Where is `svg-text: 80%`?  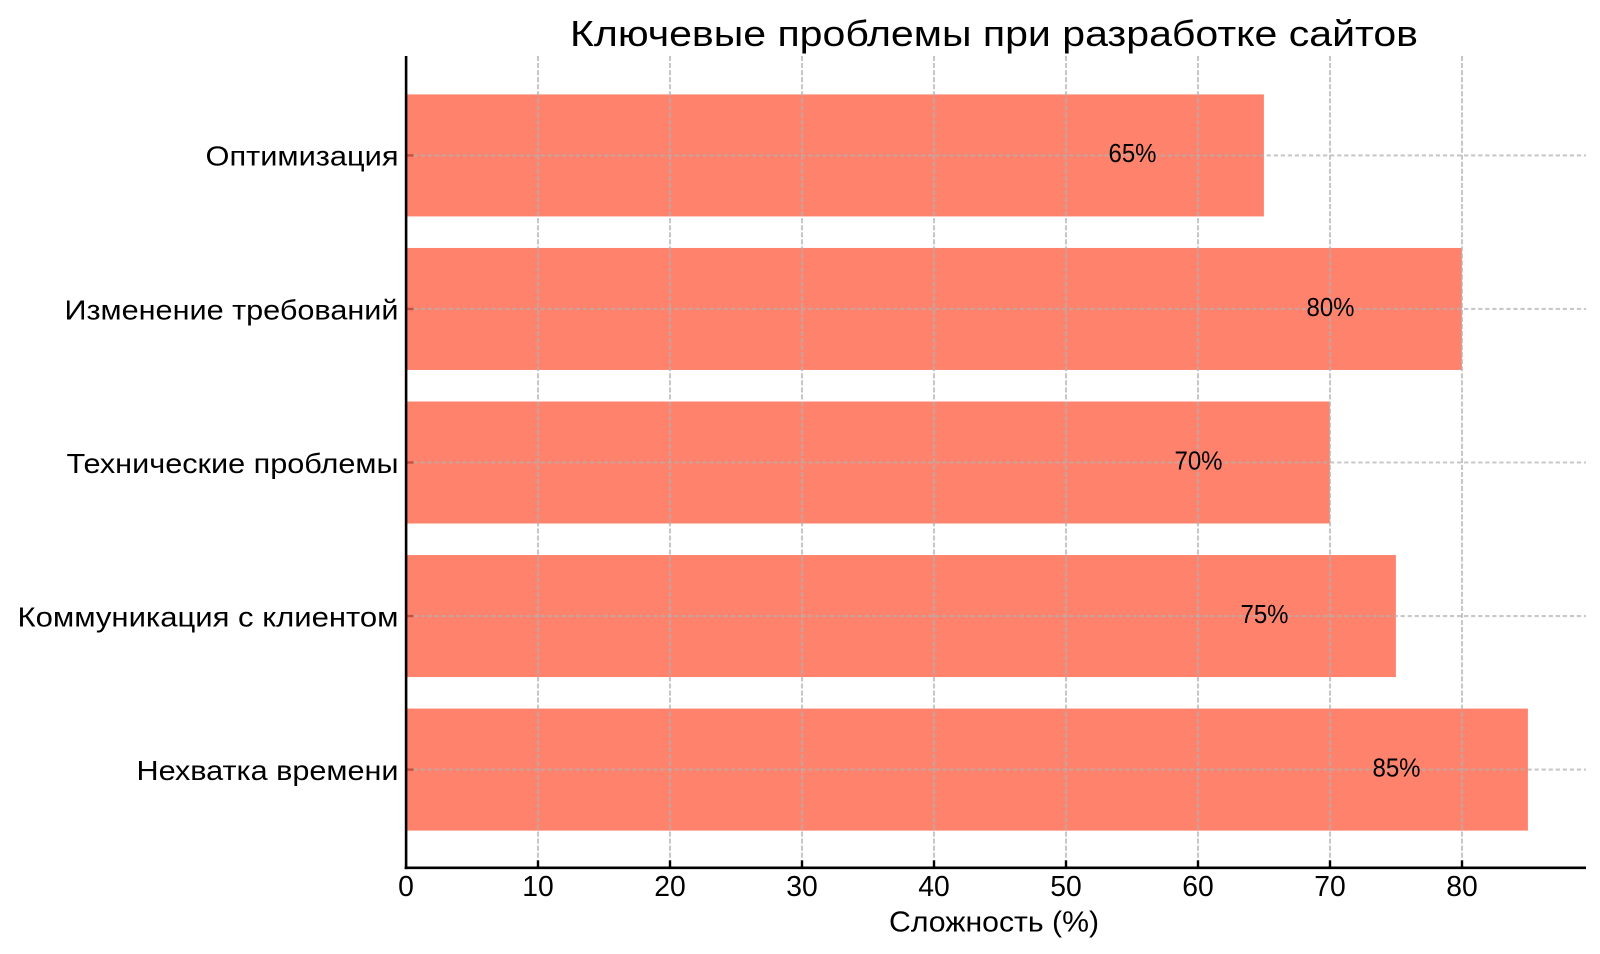
svg-text: 80% is located at coordinates (1331, 308).